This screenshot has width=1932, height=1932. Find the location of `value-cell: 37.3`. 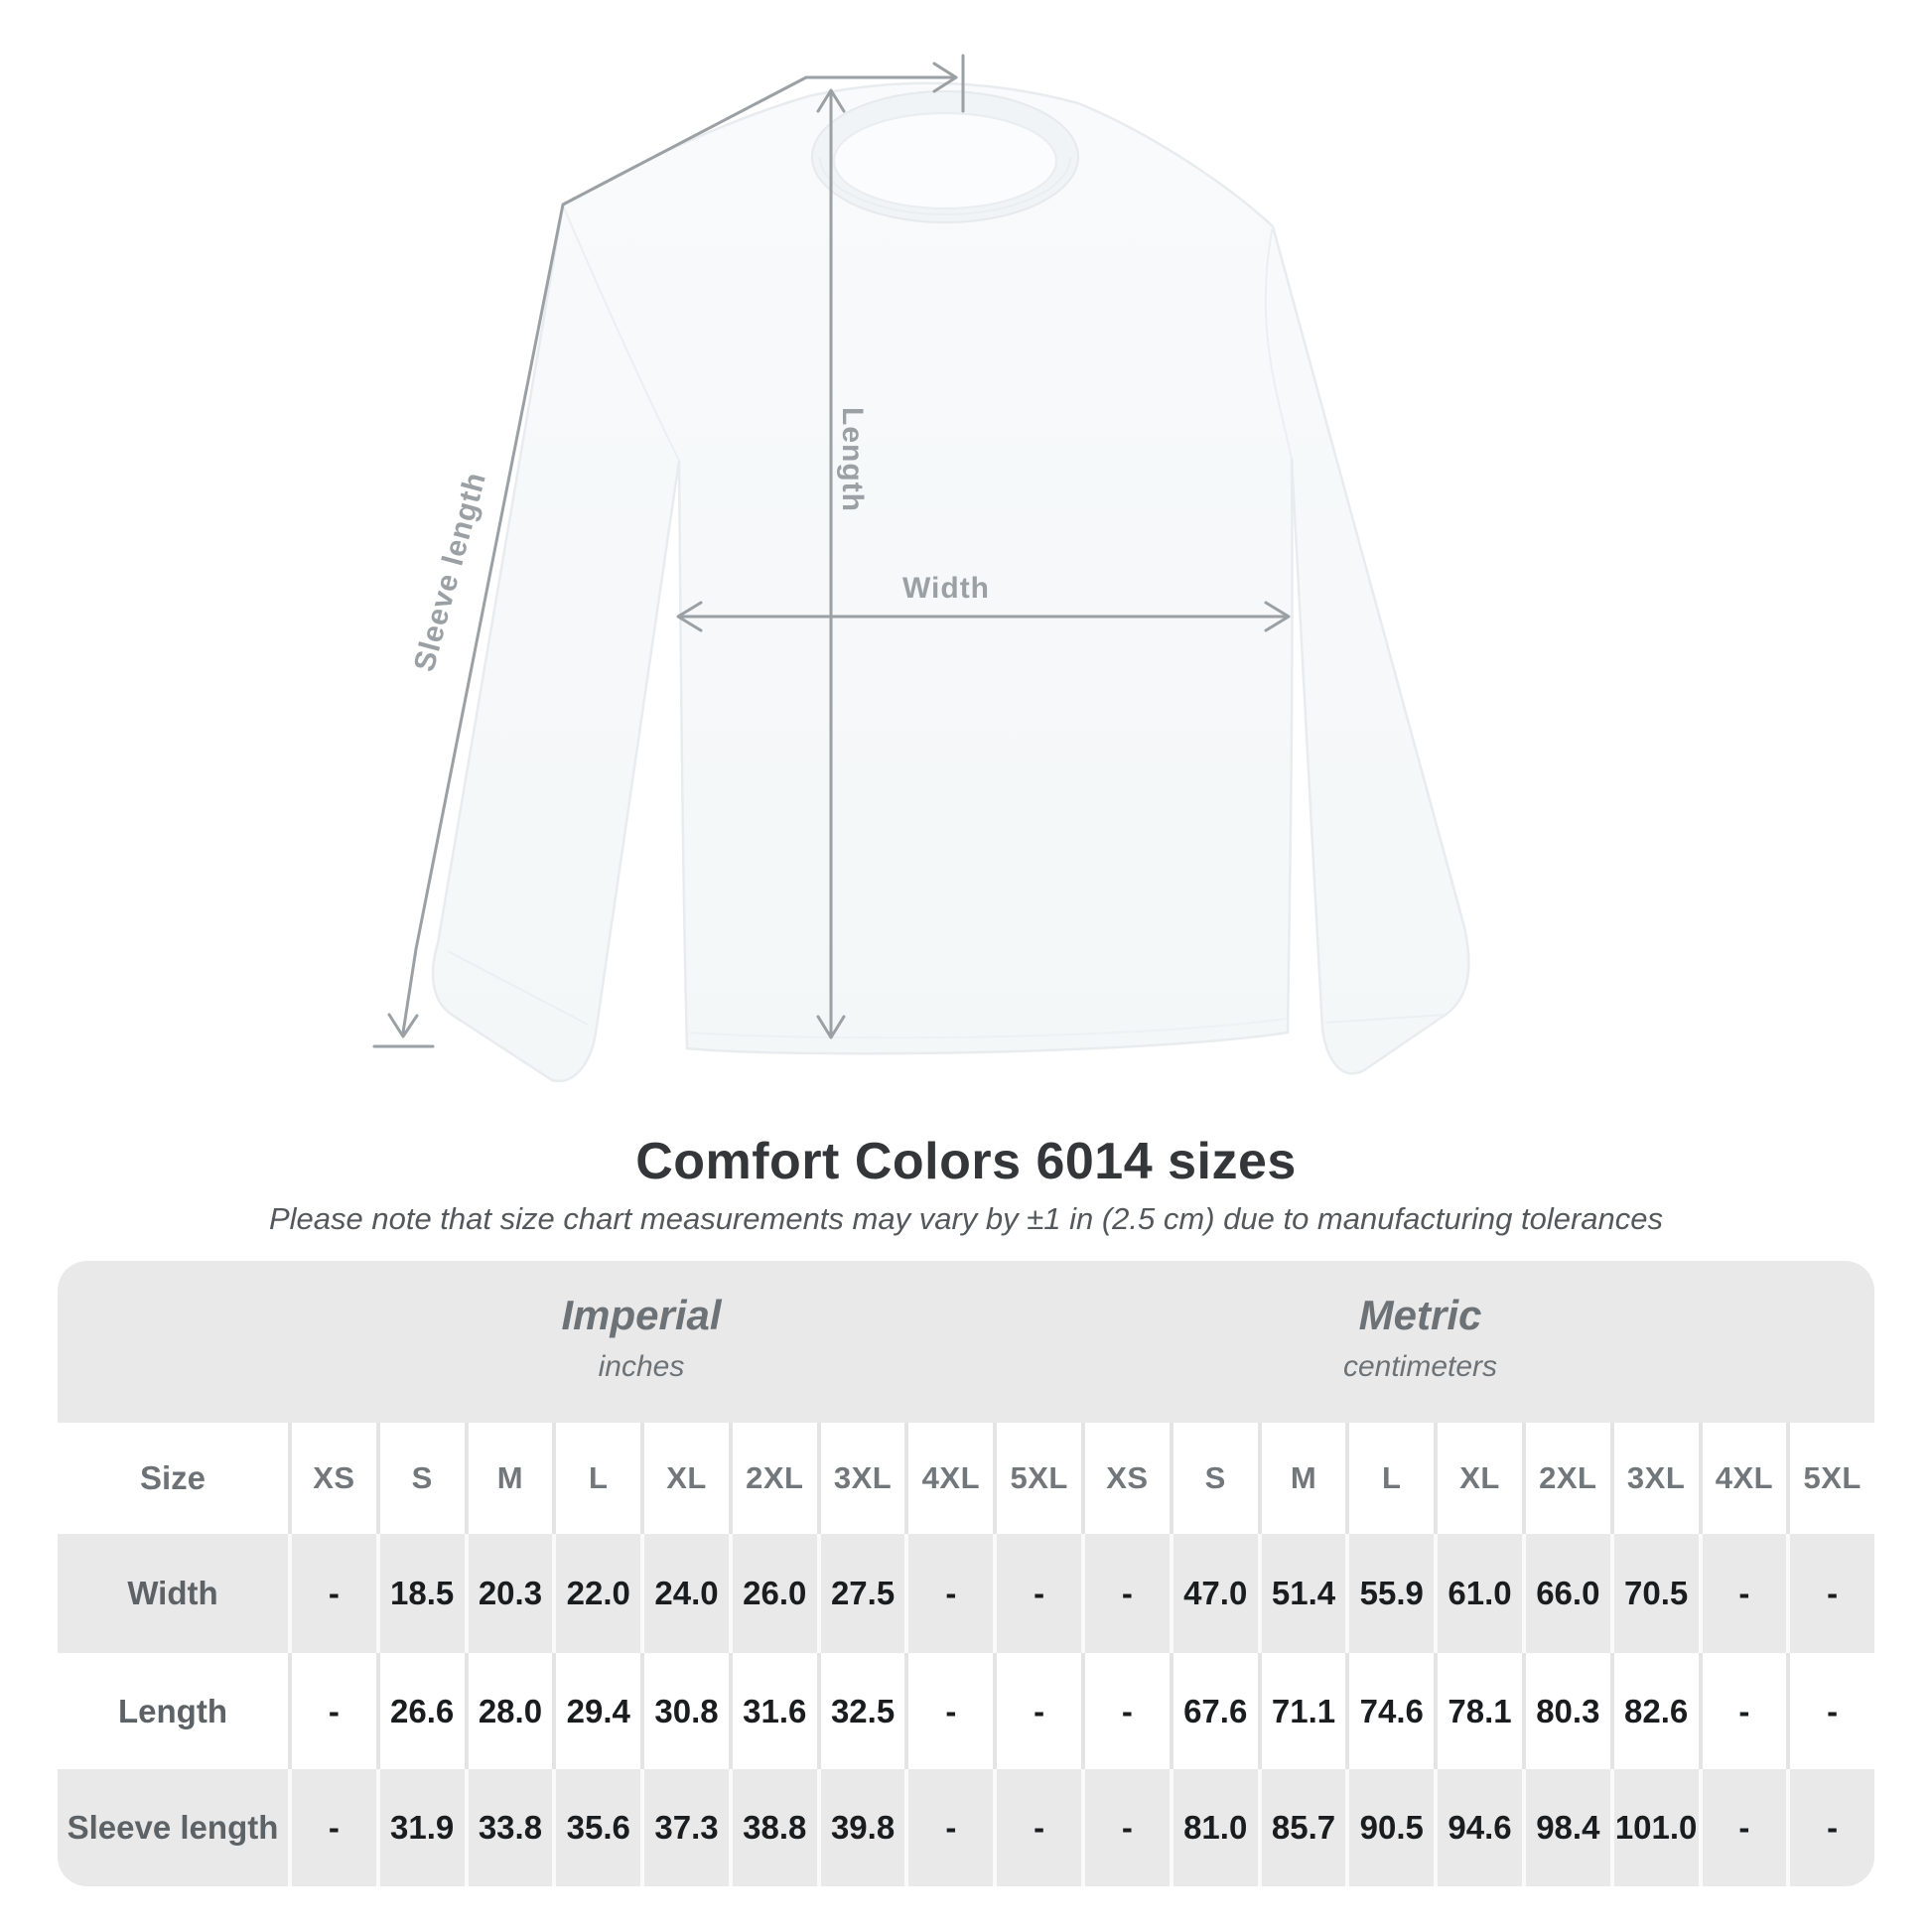

value-cell: 37.3 is located at coordinates (684, 1828).